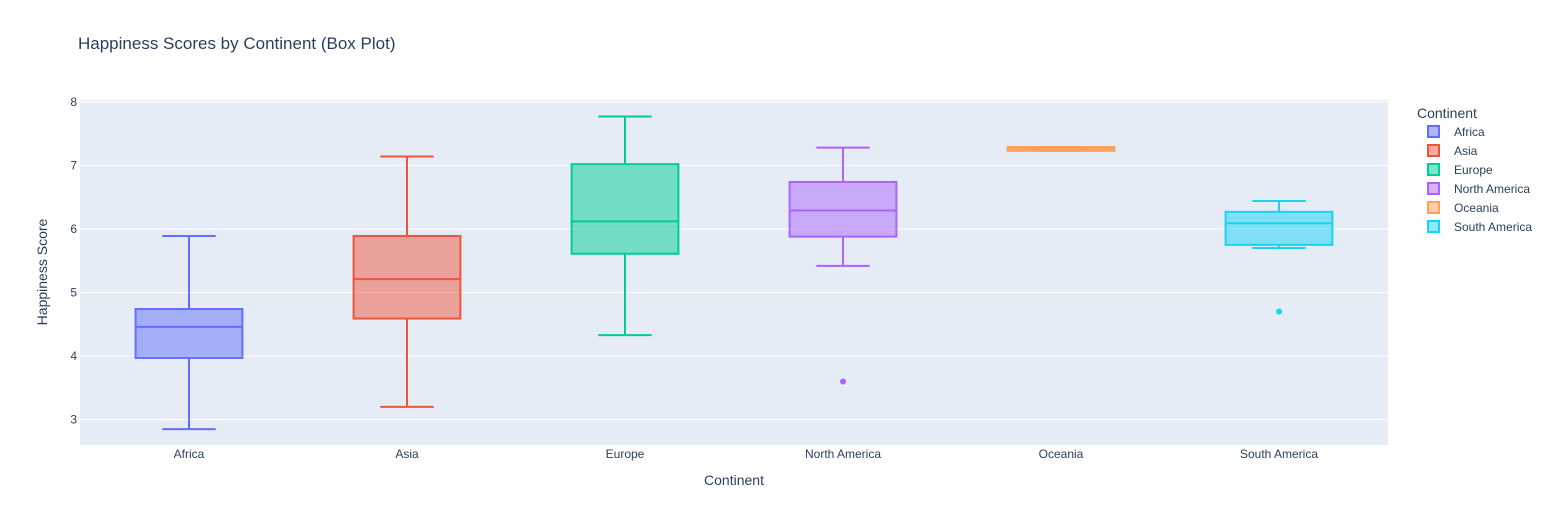  I want to click on legend-item-asia: Asia, so click(1452, 151).